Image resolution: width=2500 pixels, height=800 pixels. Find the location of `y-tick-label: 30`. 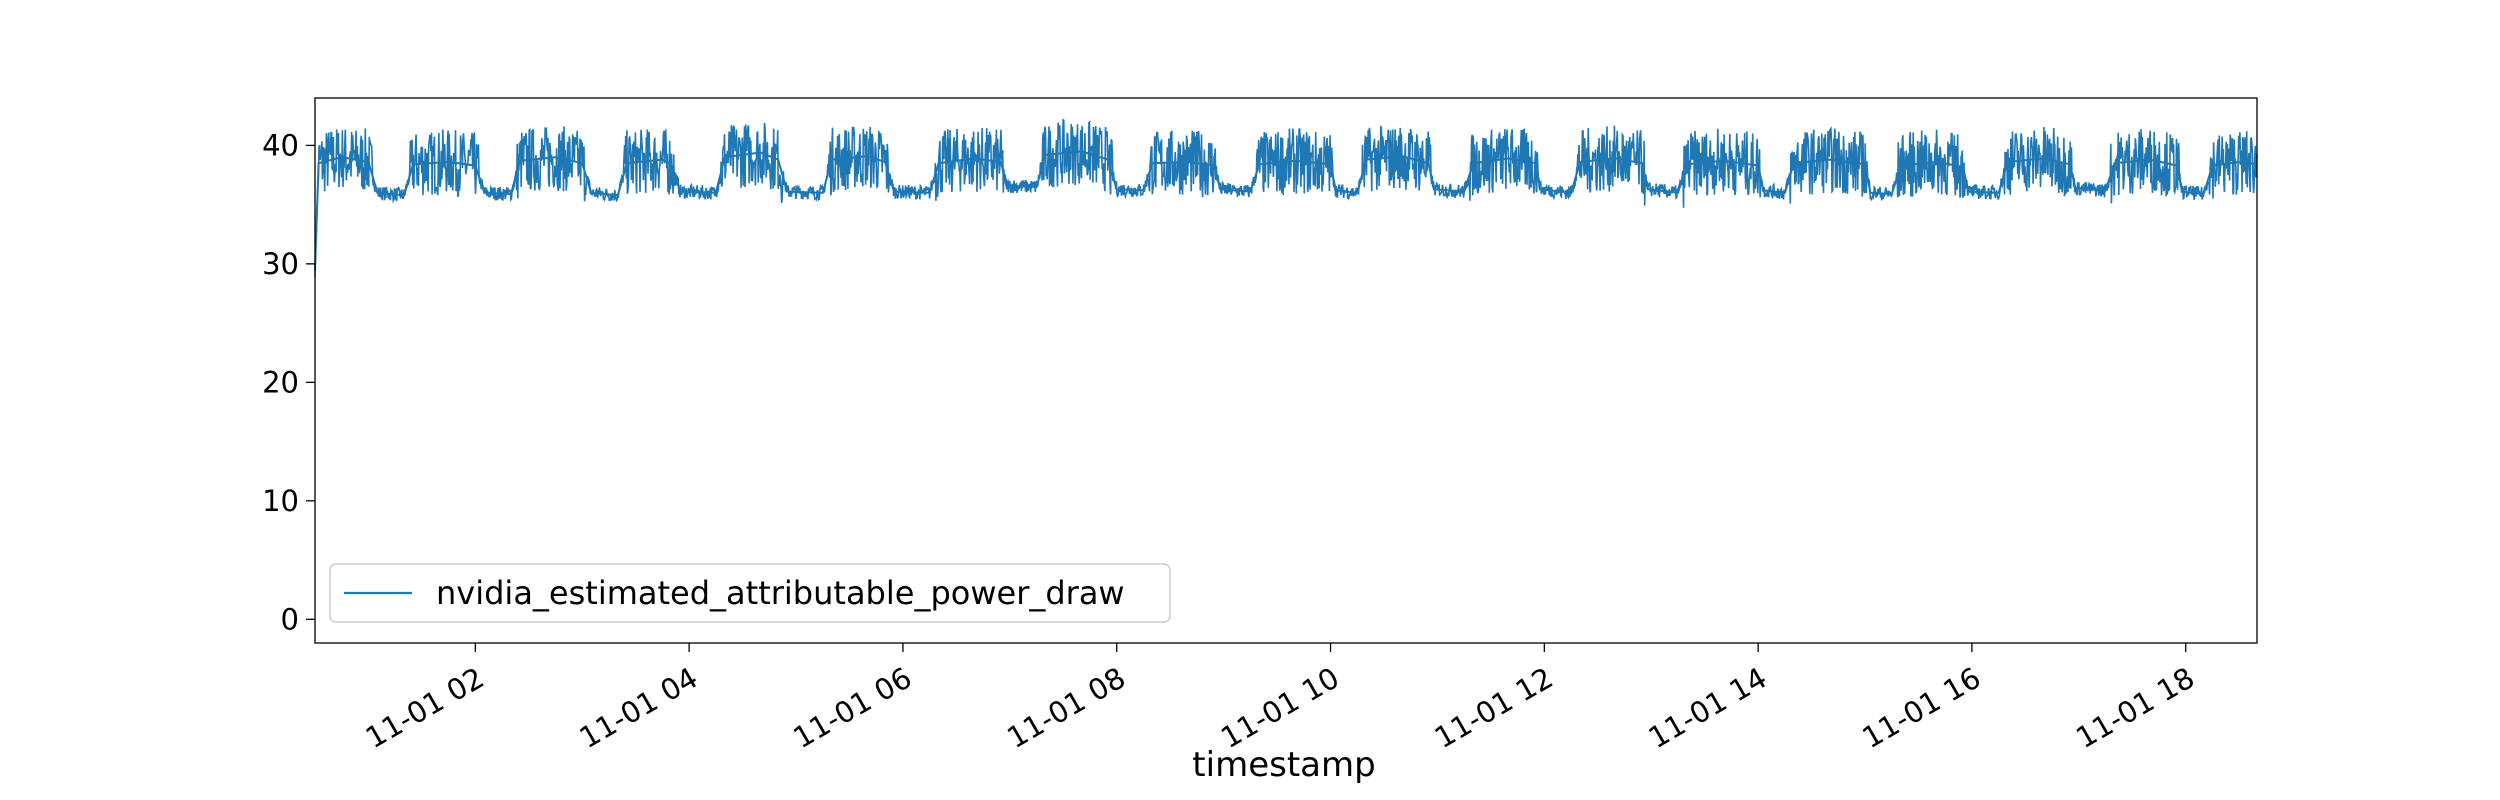

y-tick-label: 30 is located at coordinates (280, 264).